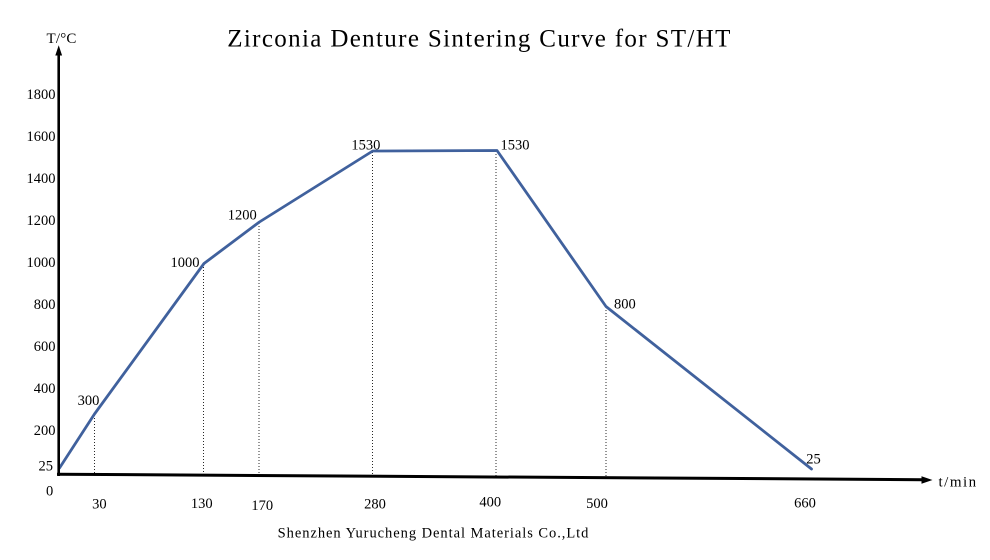 The width and height of the screenshot is (990, 560). Describe the element at coordinates (202, 504) in the screenshot. I see `svg-text: 130` at that location.